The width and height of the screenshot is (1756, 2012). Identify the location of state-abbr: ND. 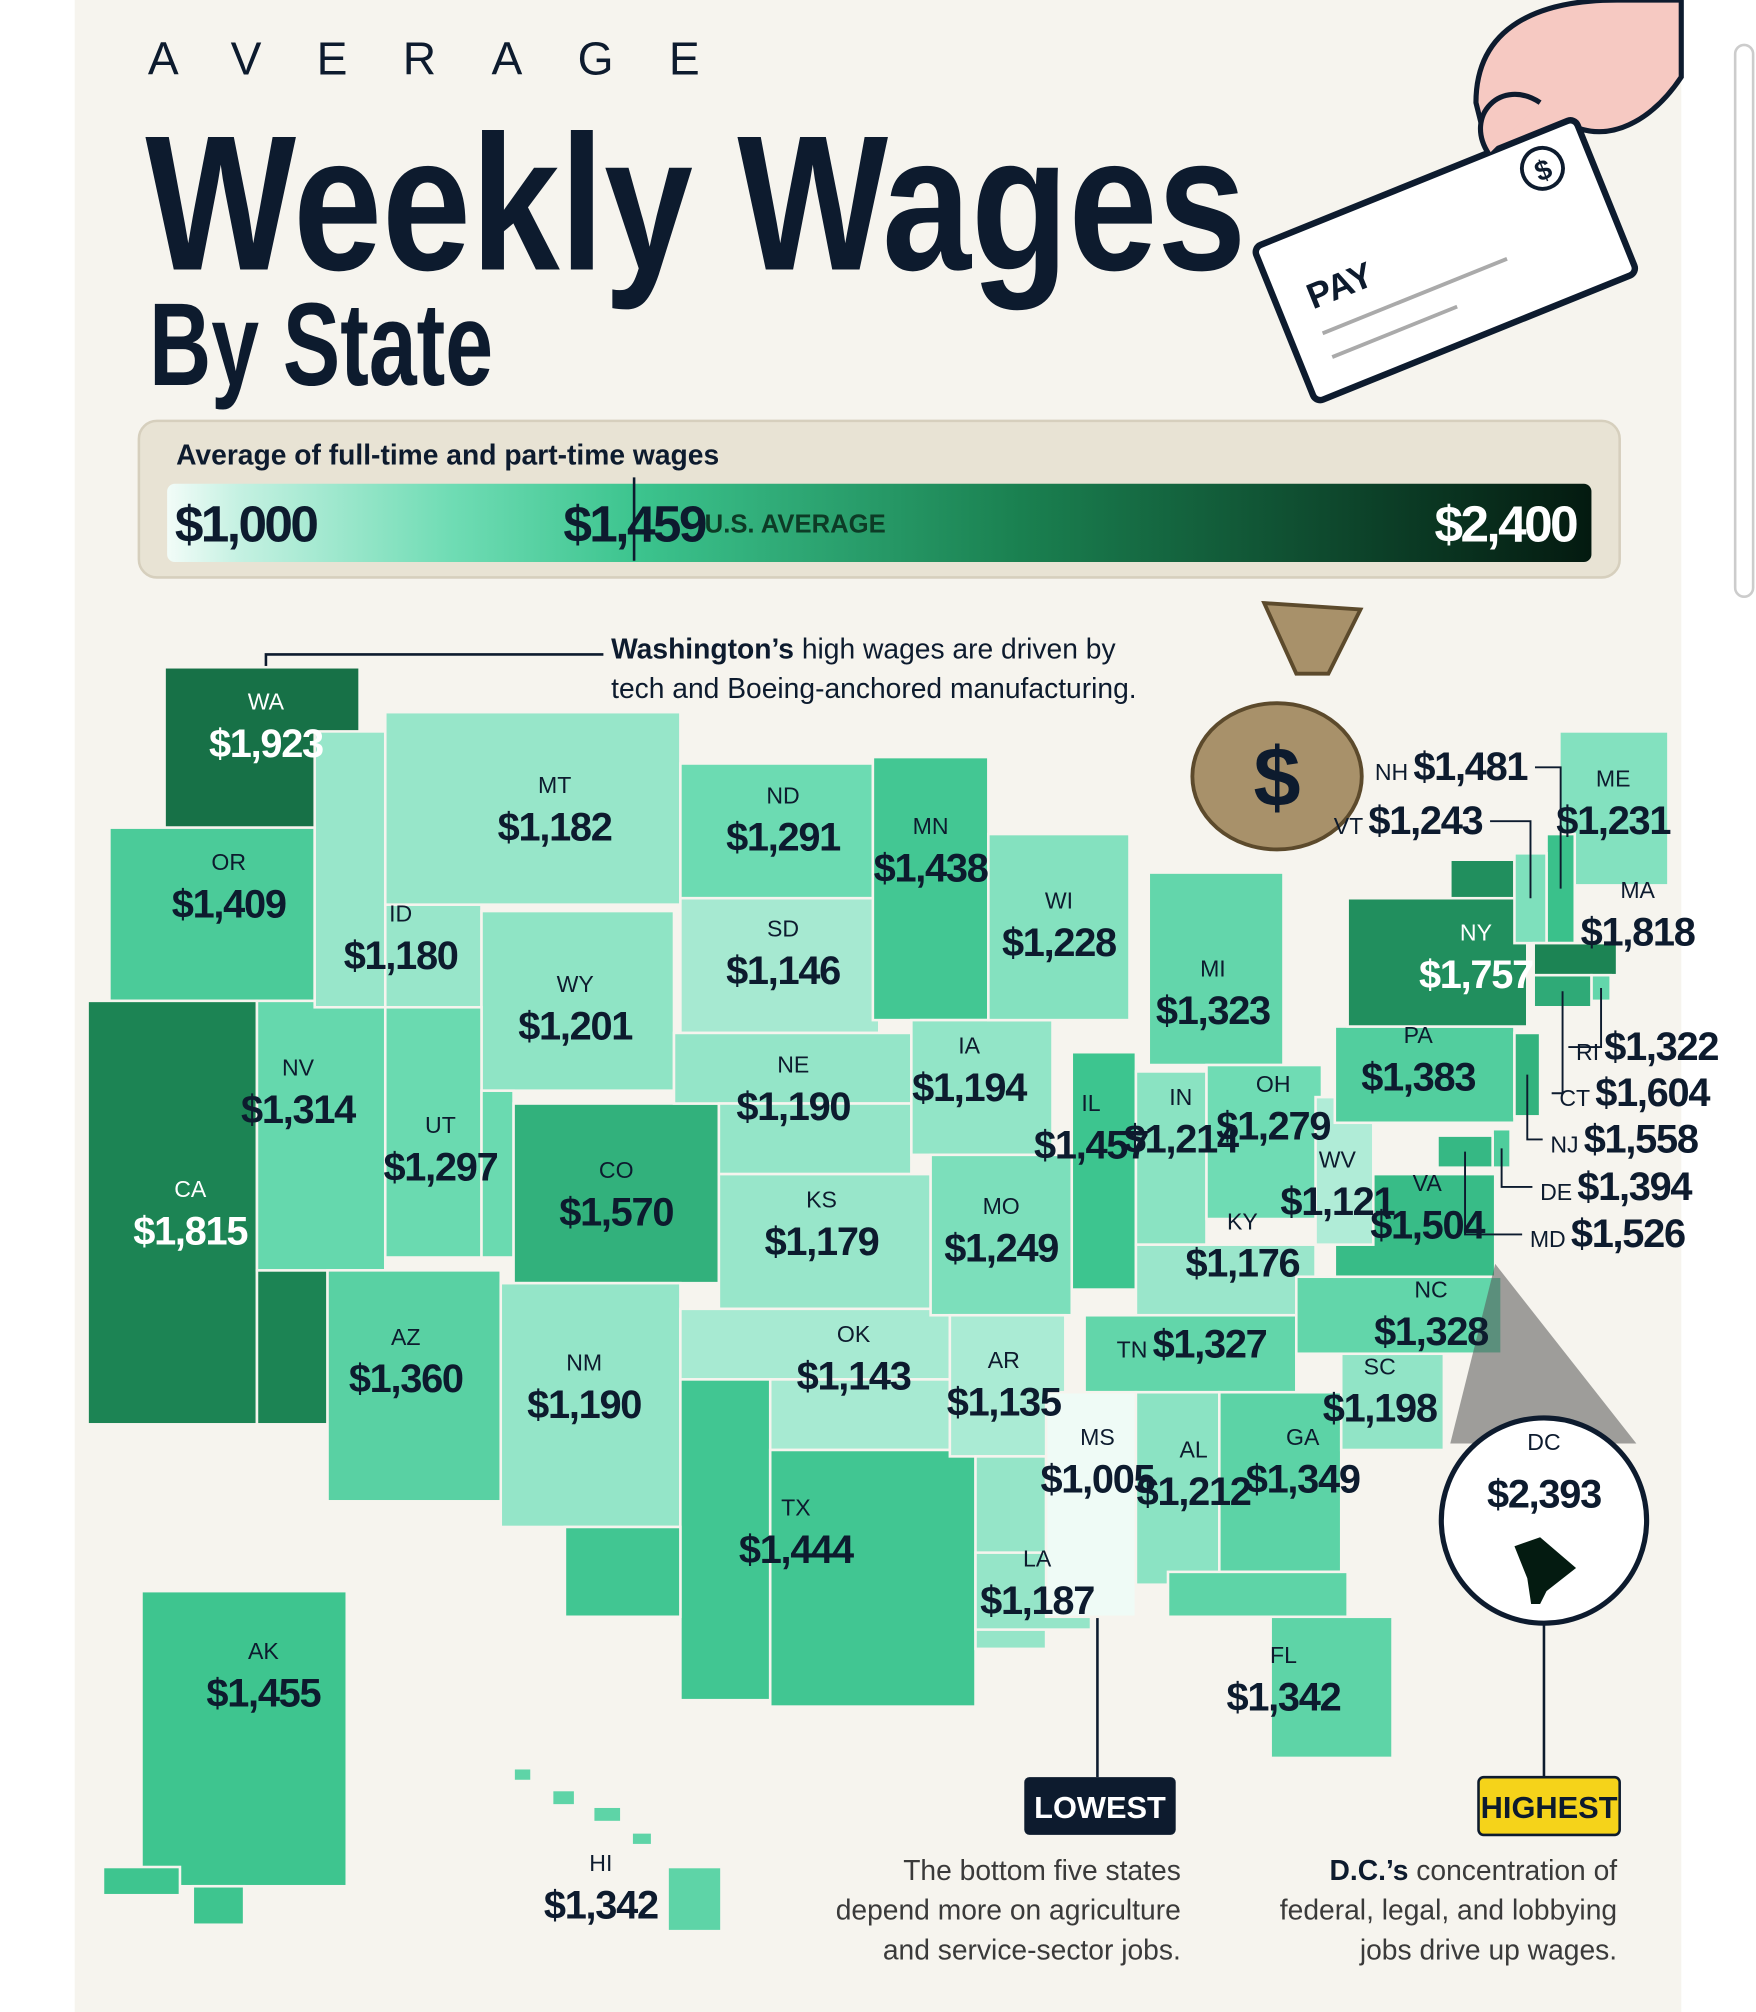
(782, 795).